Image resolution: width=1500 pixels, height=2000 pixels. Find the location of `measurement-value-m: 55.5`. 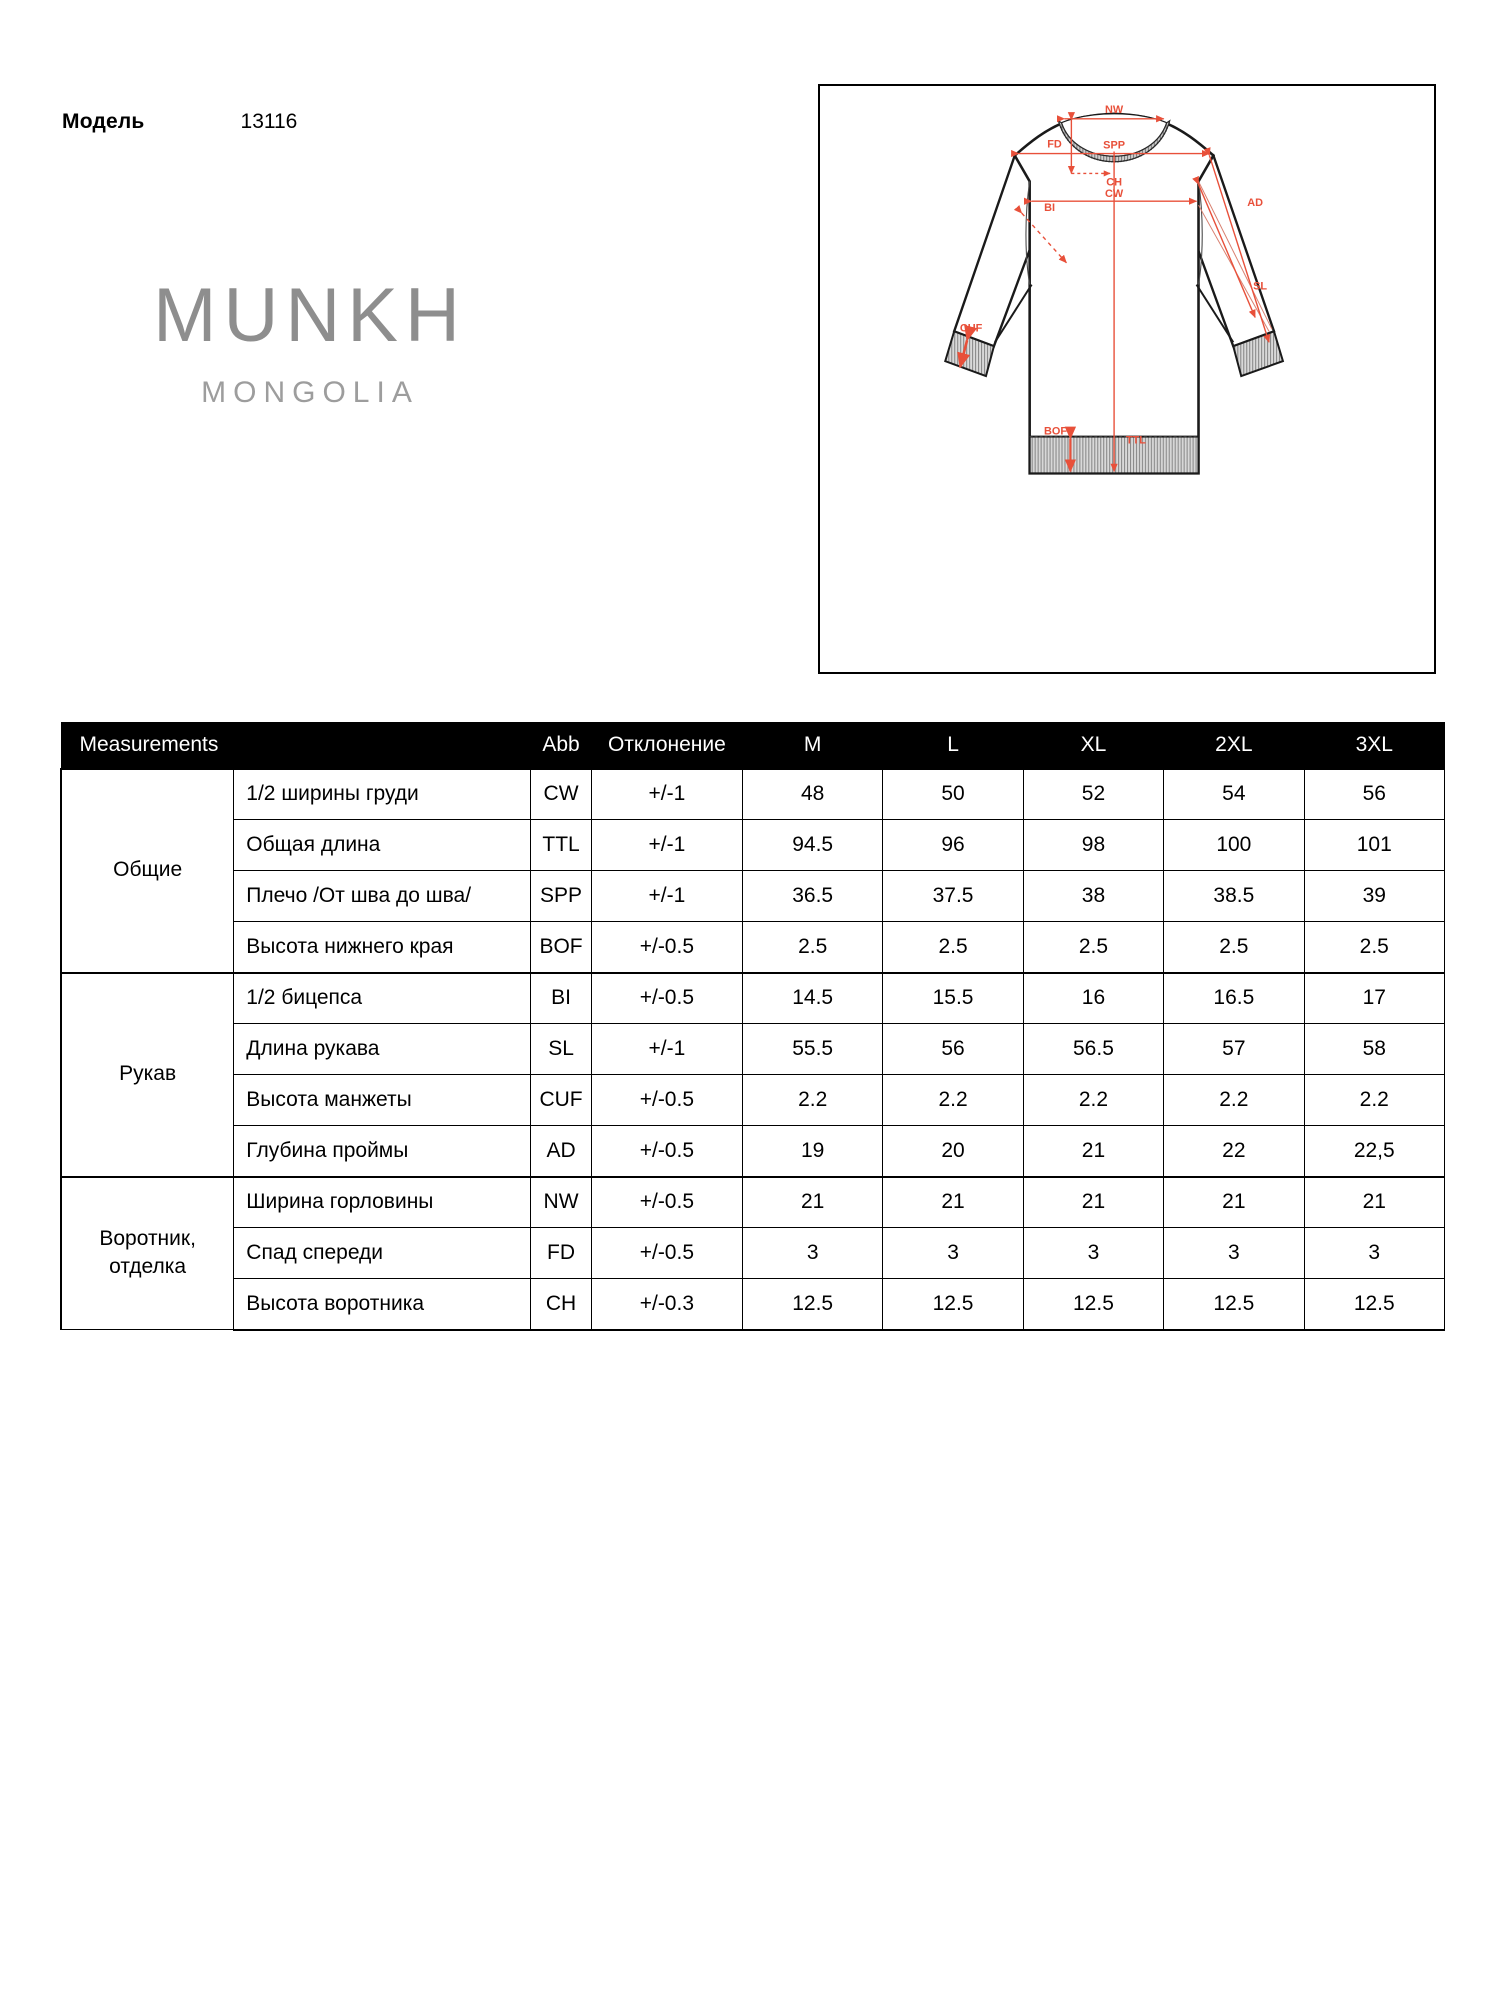

measurement-value-m: 55.5 is located at coordinates (812, 1049).